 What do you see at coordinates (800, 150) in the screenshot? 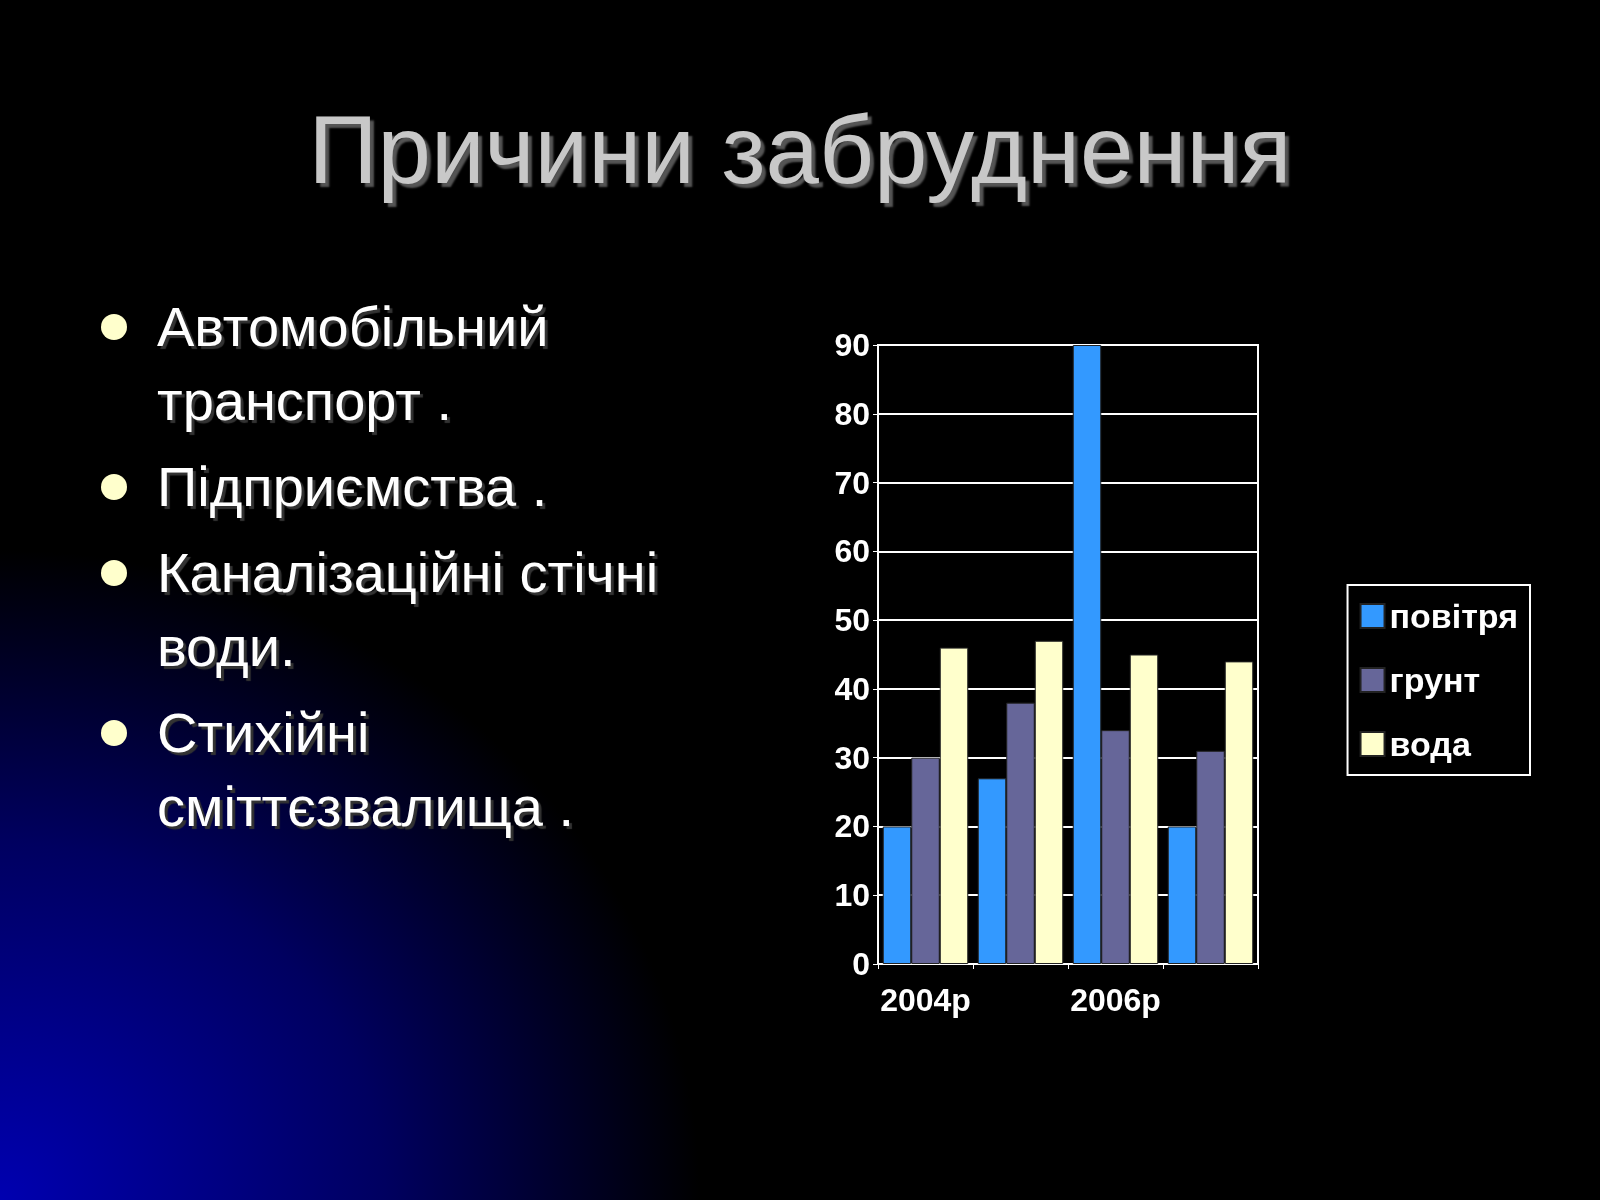
I see `chart-title: Причини забруднення` at bounding box center [800, 150].